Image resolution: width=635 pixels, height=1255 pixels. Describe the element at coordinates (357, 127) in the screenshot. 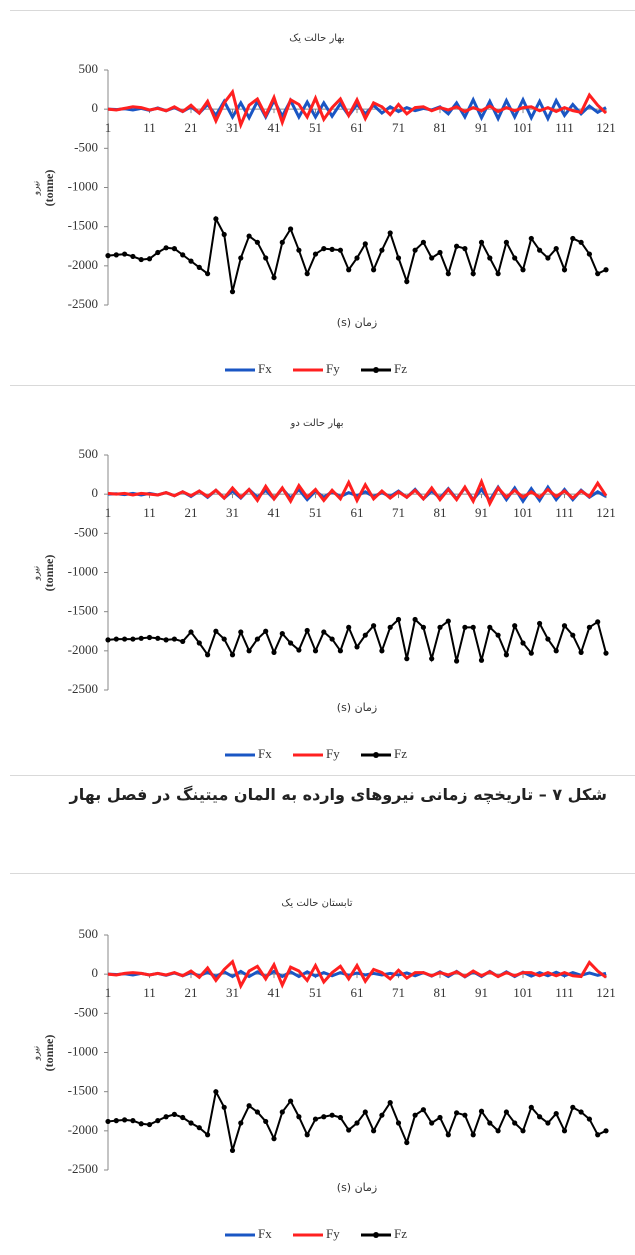

I see `x-tick-label: 61` at that location.